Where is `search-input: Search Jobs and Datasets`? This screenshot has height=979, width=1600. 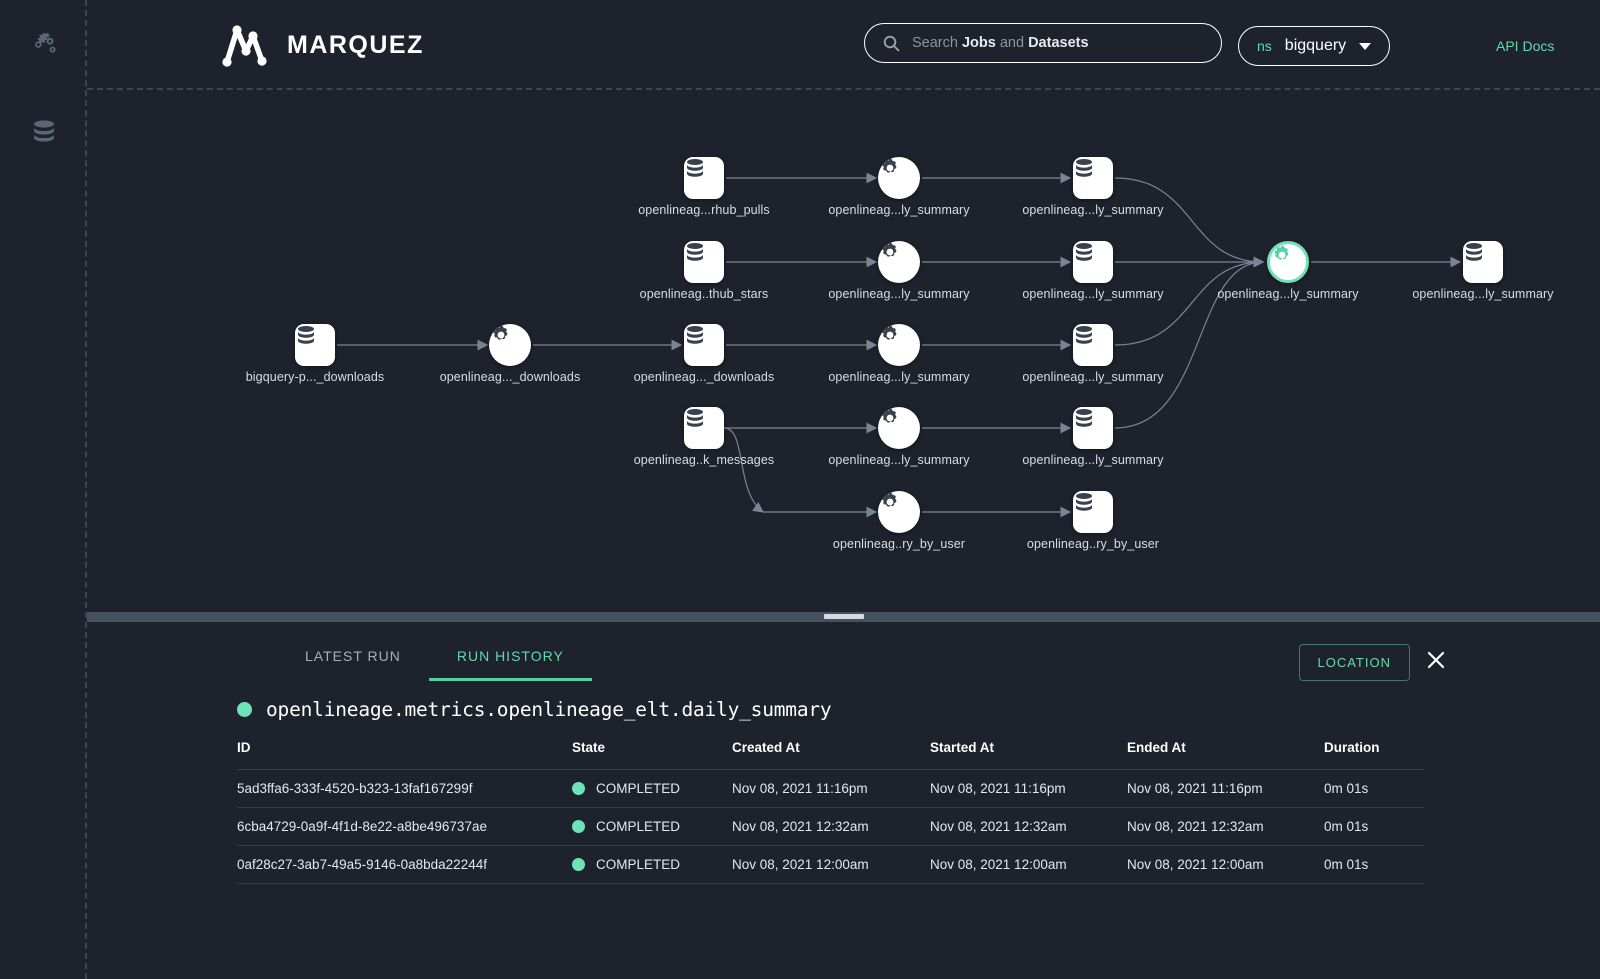
search-input: Search Jobs and Datasets is located at coordinates (1043, 43).